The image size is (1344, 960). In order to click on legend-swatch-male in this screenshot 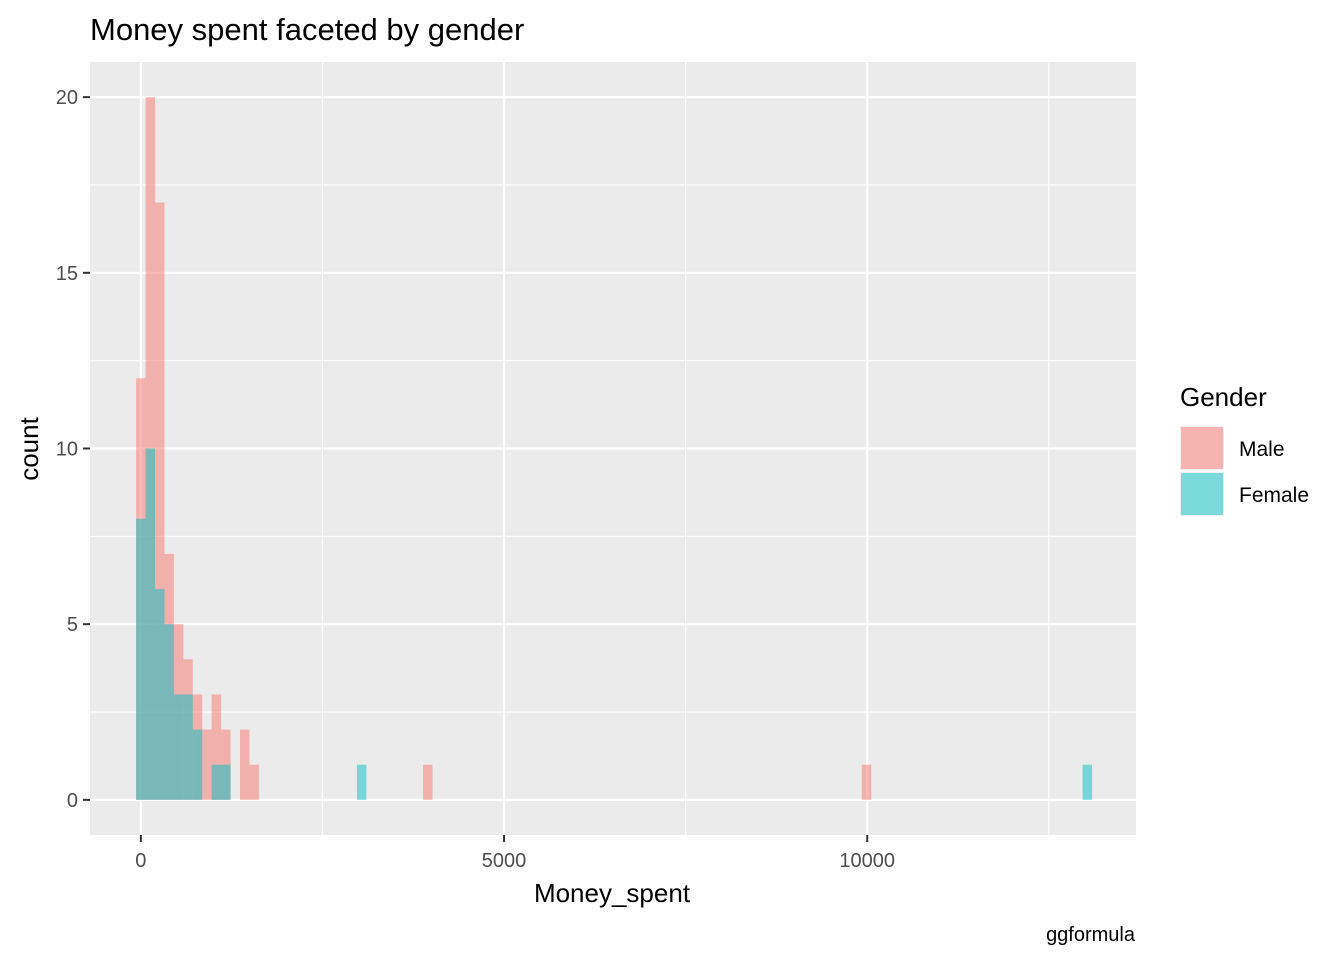, I will do `click(1202, 448)`.